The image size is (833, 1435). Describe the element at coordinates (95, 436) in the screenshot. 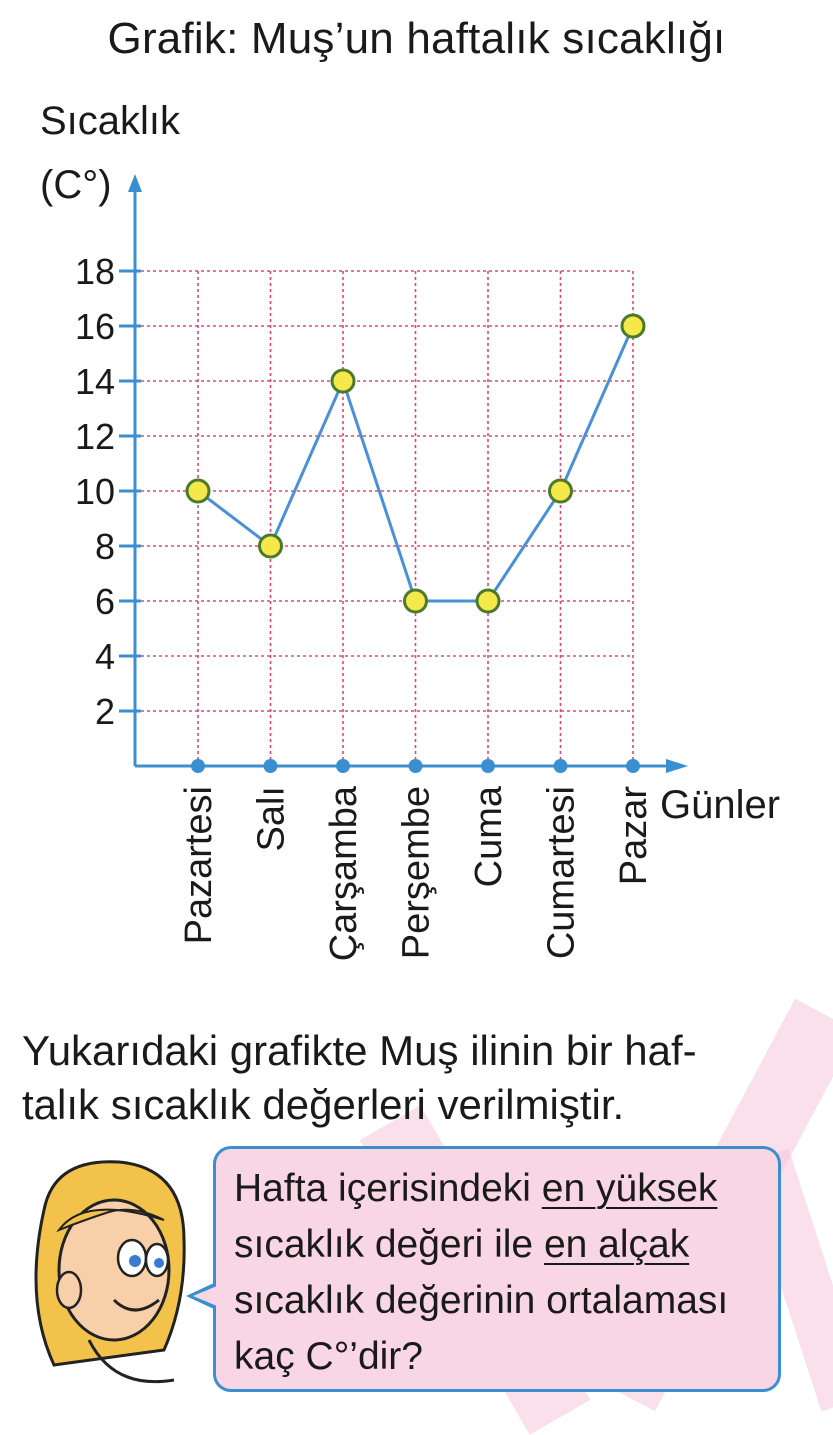

I see `y-tick-label: 12` at that location.